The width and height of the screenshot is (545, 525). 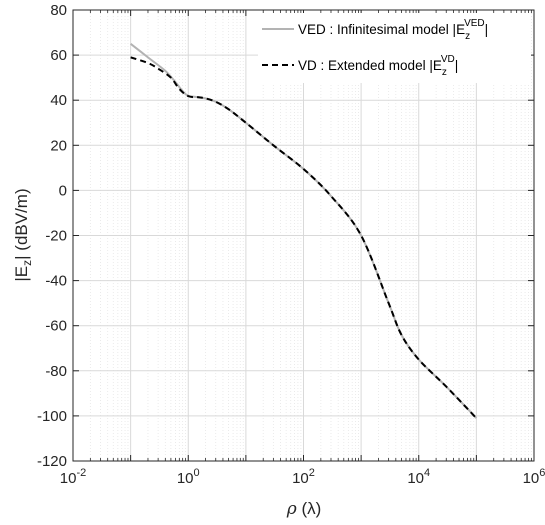 What do you see at coordinates (56, 326) in the screenshot?
I see `y-tick-label: -60` at bounding box center [56, 326].